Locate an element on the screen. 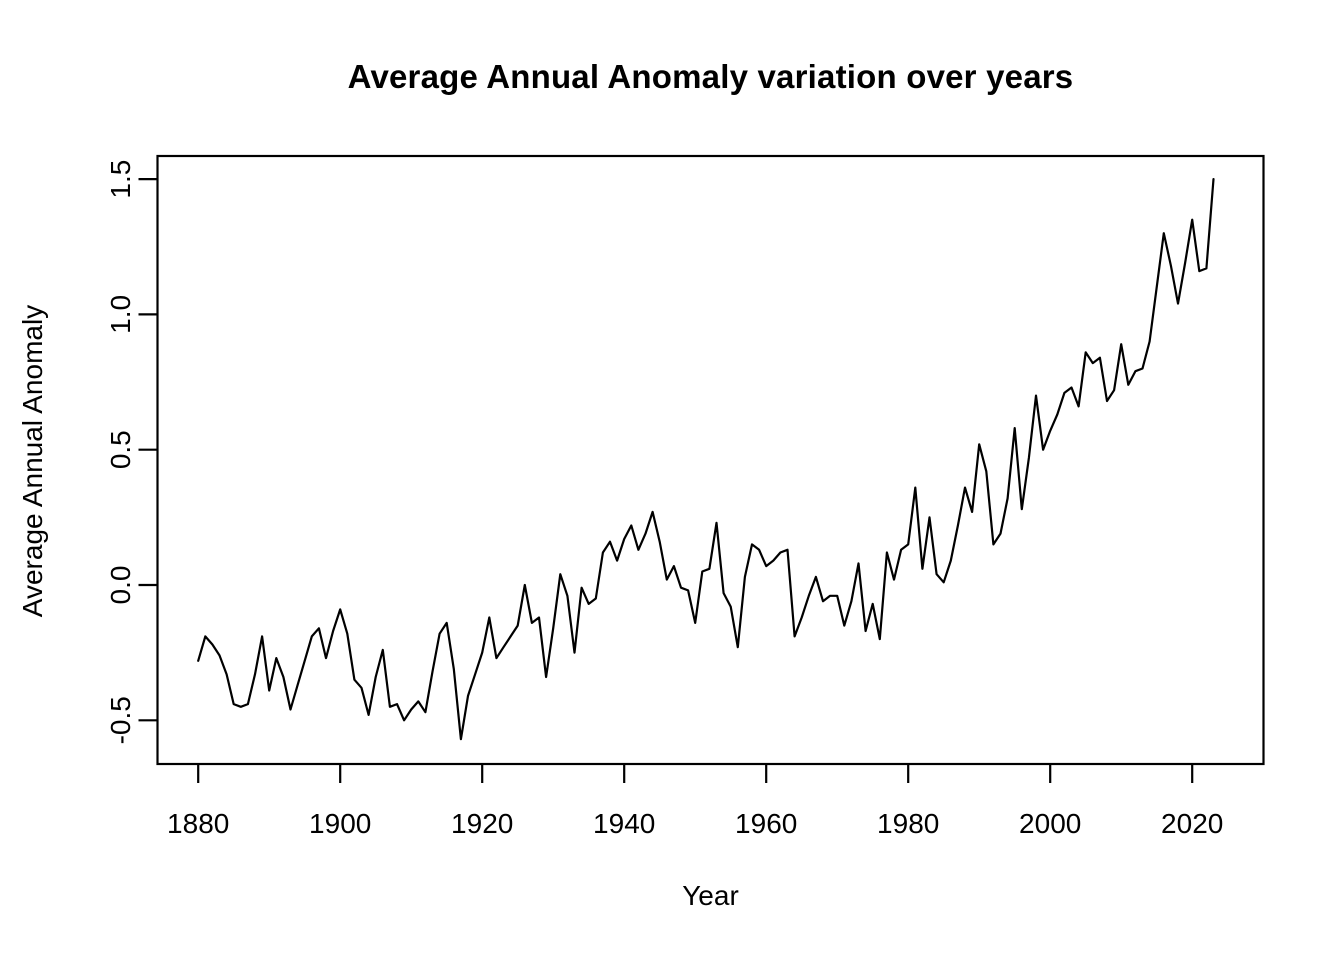  x-tick-label: 1920 is located at coordinates (482, 823).